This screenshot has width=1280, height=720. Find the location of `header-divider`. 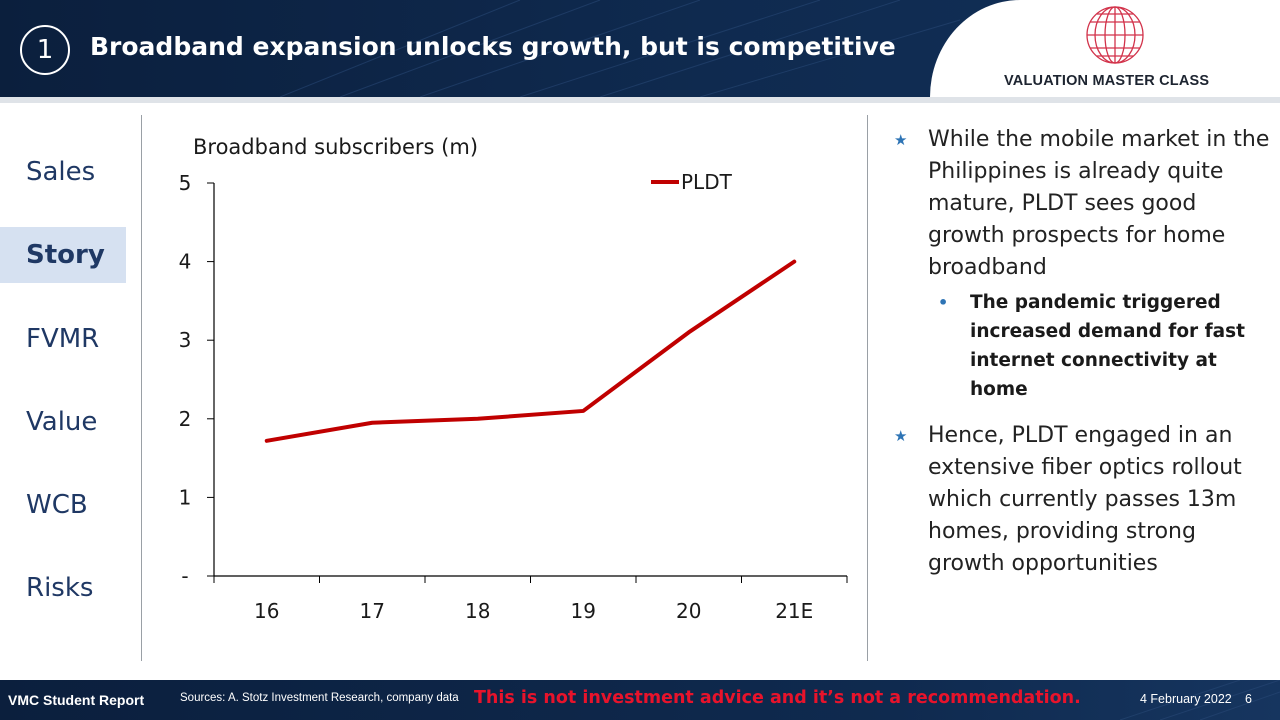

header-divider is located at coordinates (640, 100).